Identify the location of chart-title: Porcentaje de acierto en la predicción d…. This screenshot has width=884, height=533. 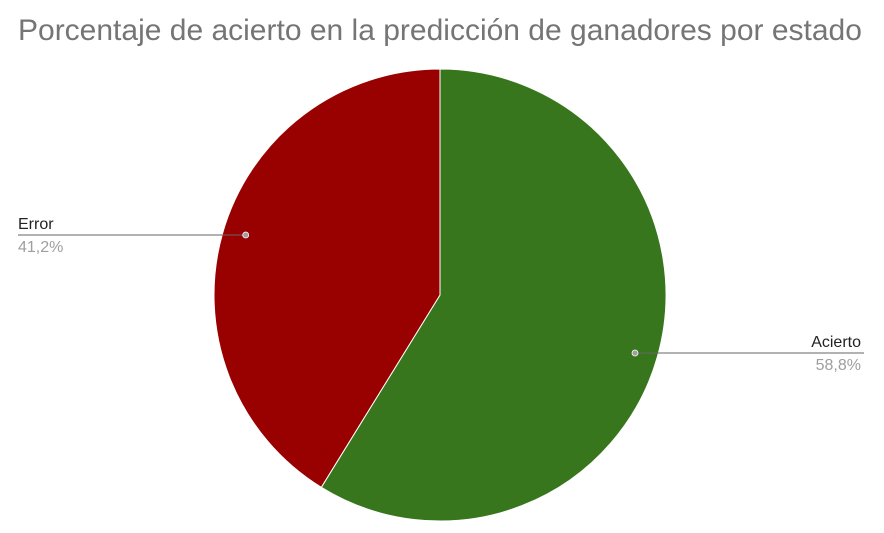
(440, 30).